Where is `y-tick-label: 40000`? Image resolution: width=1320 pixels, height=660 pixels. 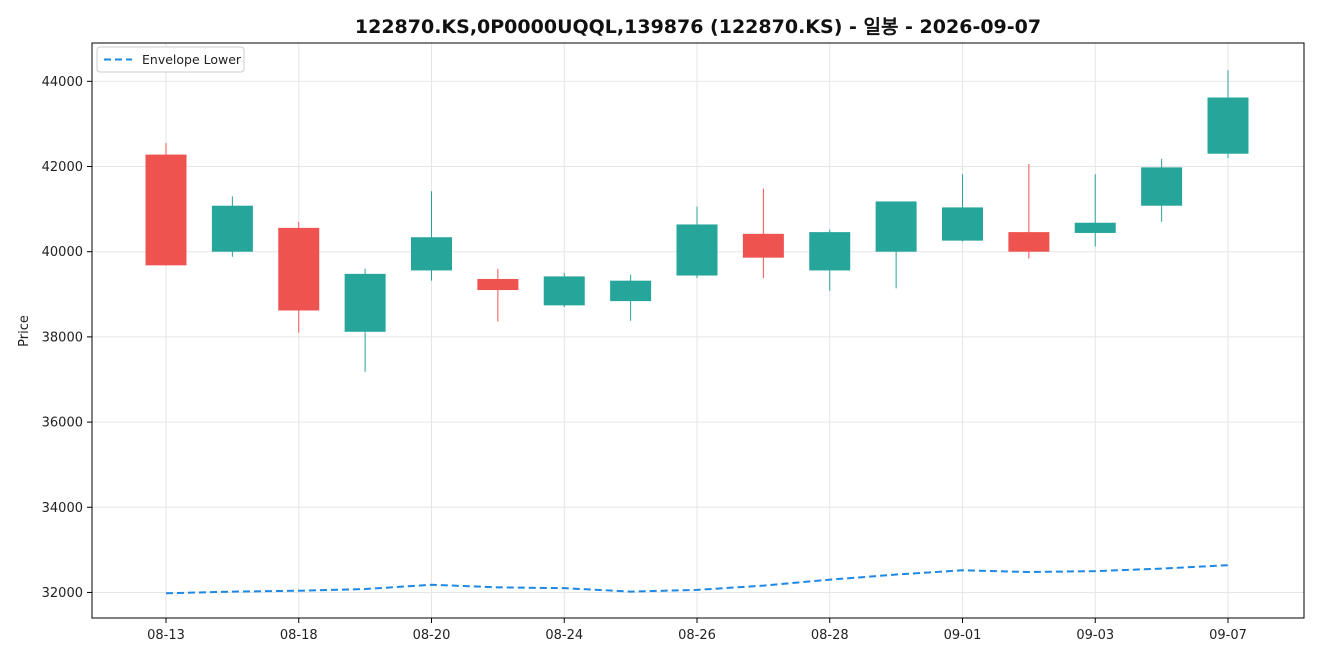 y-tick-label: 40000 is located at coordinates (62, 252).